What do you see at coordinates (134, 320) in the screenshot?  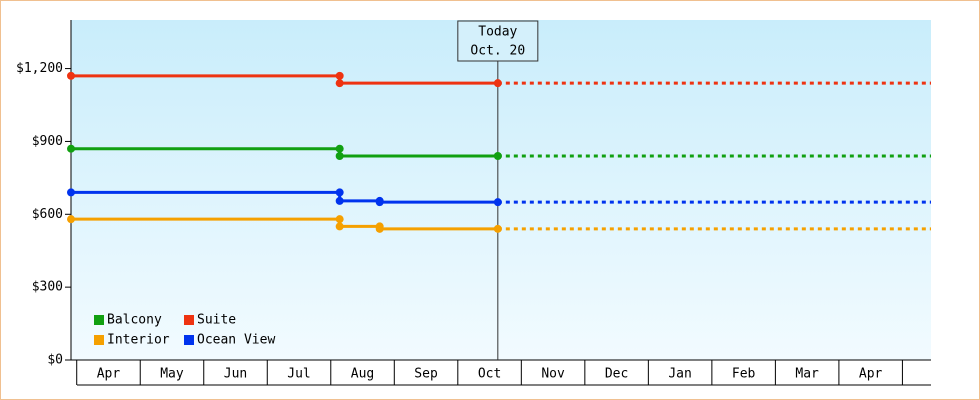 I see `legend-label: Balcony` at bounding box center [134, 320].